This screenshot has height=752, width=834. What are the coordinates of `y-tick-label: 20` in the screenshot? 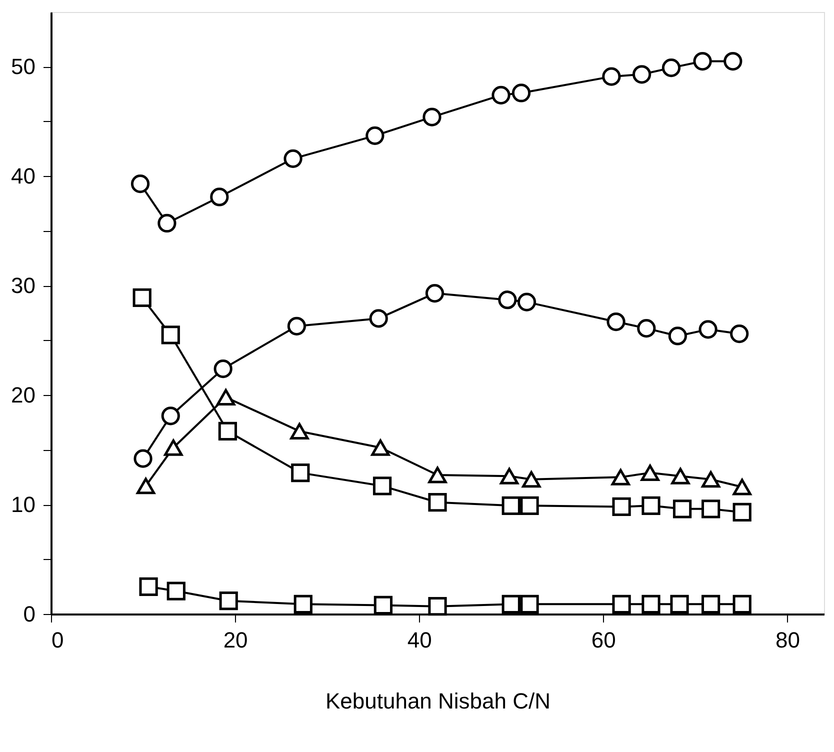 It's located at (23, 395).